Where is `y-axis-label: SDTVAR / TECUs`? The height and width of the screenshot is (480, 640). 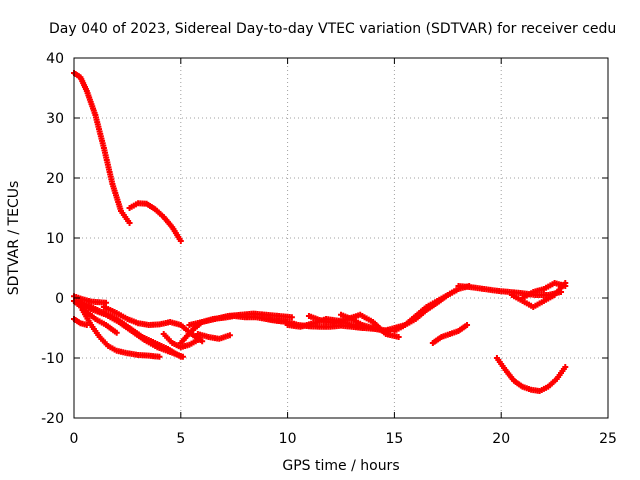
y-axis-label: SDTVAR / TECUs is located at coordinates (14, 238).